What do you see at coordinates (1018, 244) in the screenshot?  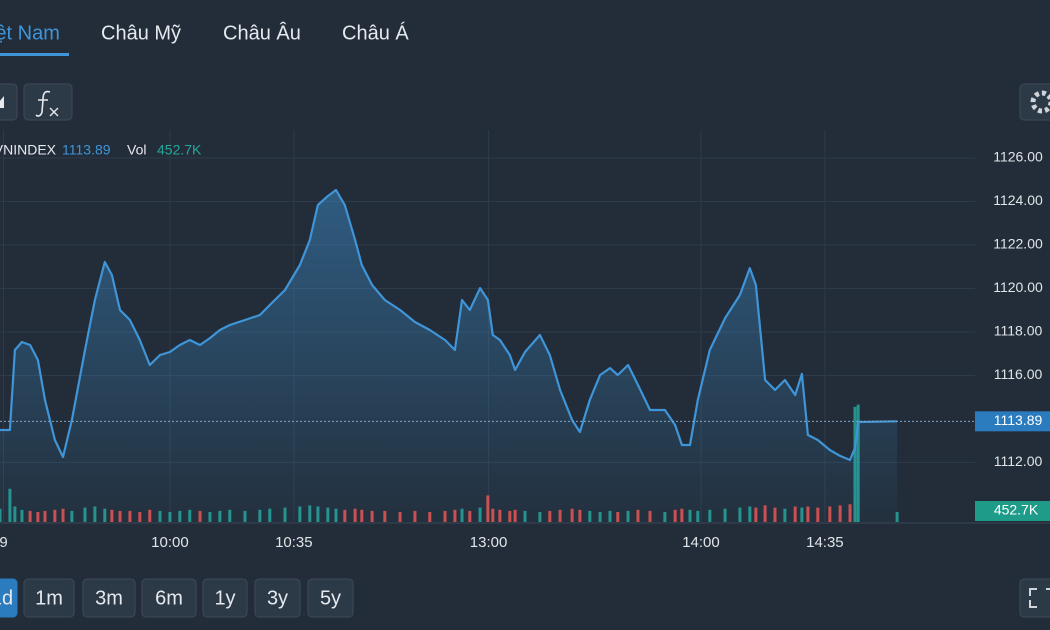 I see `y-tick-label: 1122.00` at bounding box center [1018, 244].